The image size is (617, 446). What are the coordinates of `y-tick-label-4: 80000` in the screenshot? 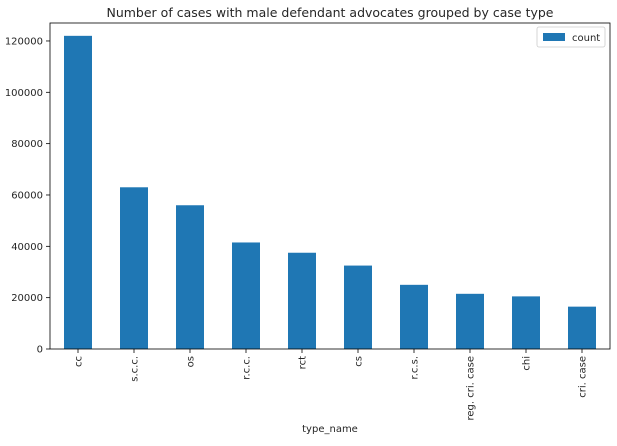 It's located at (27, 144).